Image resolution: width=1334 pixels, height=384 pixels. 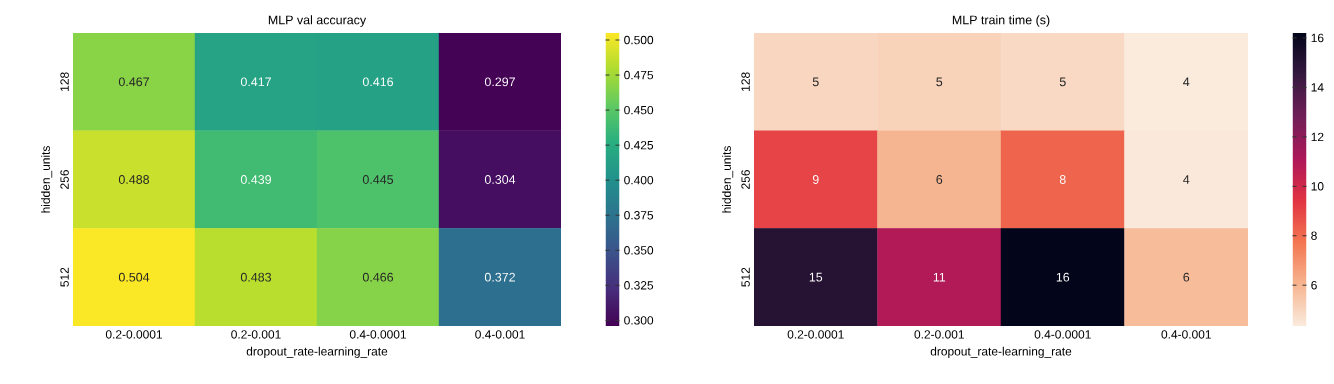 I want to click on data-label: 0.445, so click(x=378, y=179).